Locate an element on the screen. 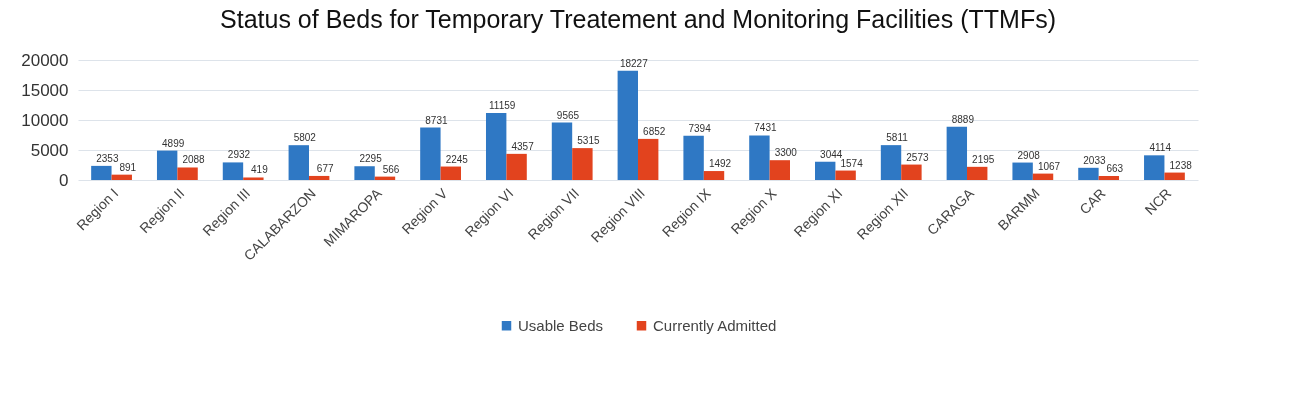 Image resolution: width=1294 pixels, height=404 pixels. data-label: 8731 is located at coordinates (436, 120).